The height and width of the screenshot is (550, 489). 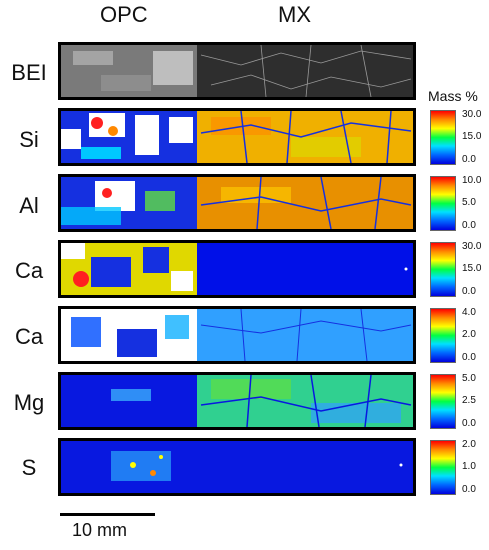 What do you see at coordinates (443, 269) in the screenshot?
I see `ca-colorbar` at bounding box center [443, 269].